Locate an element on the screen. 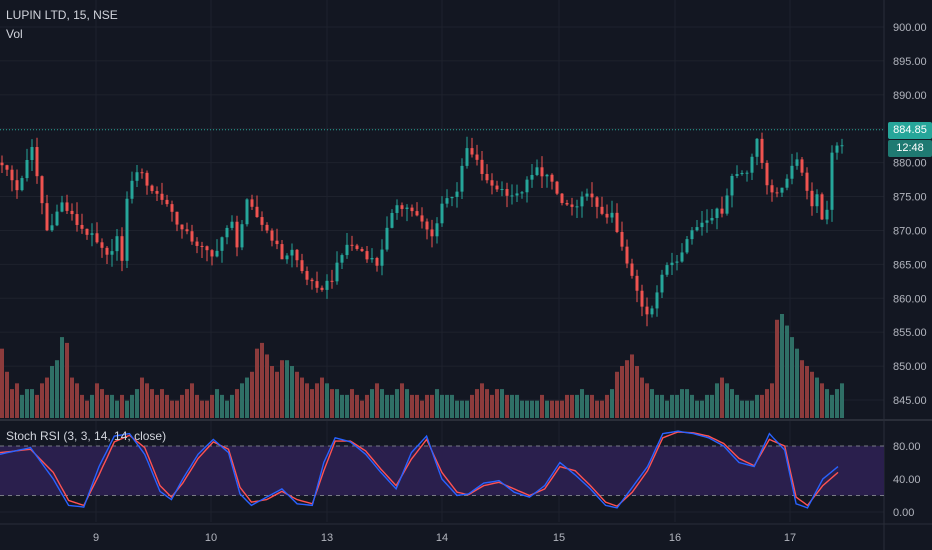  stoch-rsi-axis-label: 0.00 is located at coordinates (903, 513).